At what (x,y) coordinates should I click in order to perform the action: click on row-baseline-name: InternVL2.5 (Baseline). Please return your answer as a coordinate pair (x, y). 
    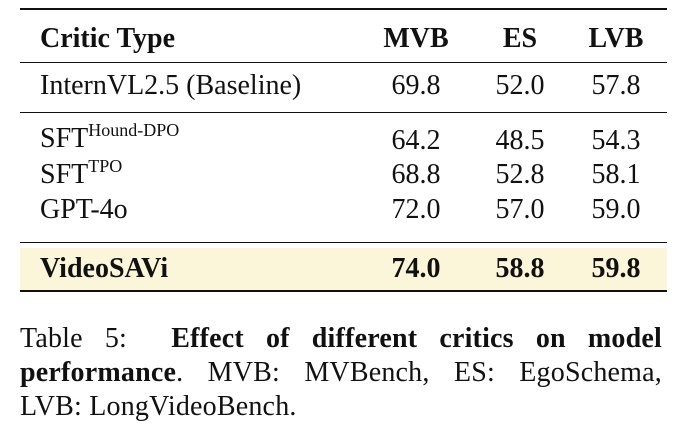
    Looking at the image, I should click on (171, 85).